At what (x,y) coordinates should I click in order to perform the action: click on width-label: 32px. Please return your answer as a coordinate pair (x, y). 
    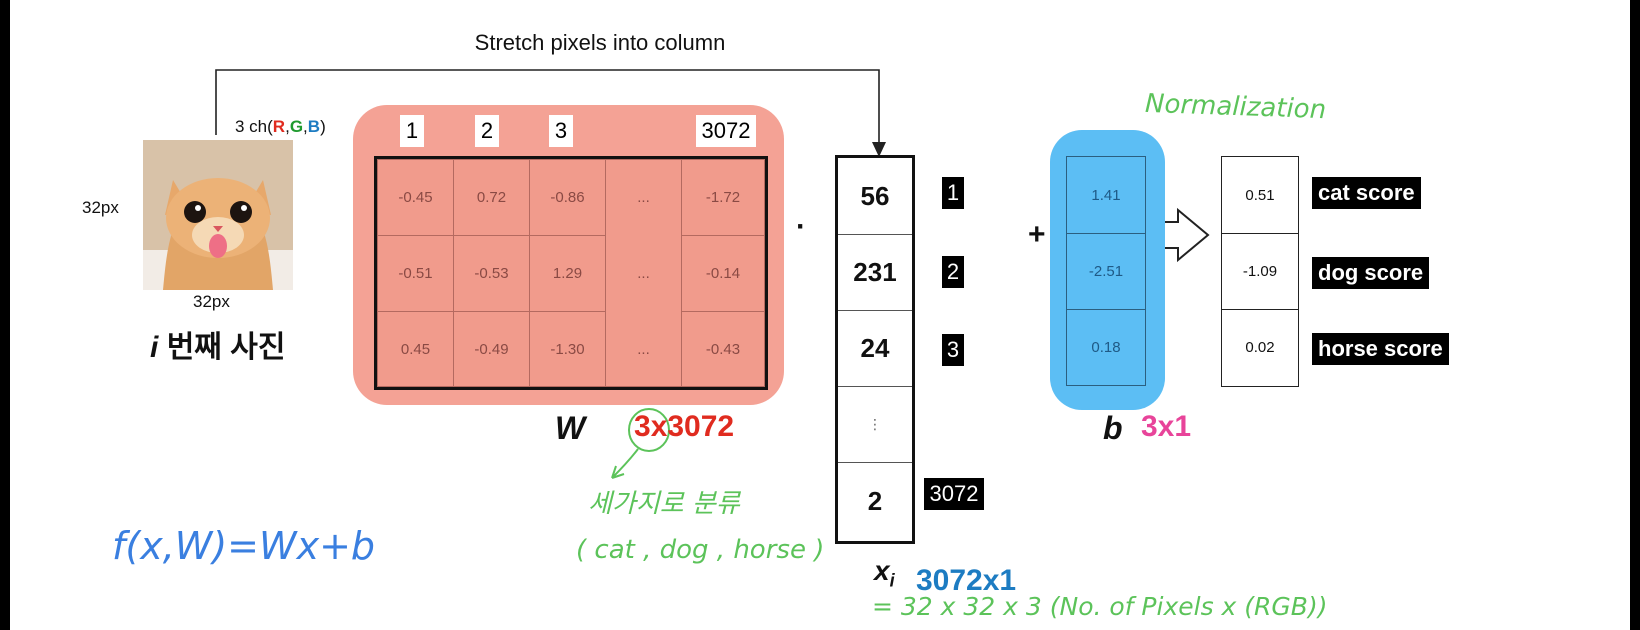
    Looking at the image, I should click on (211, 301).